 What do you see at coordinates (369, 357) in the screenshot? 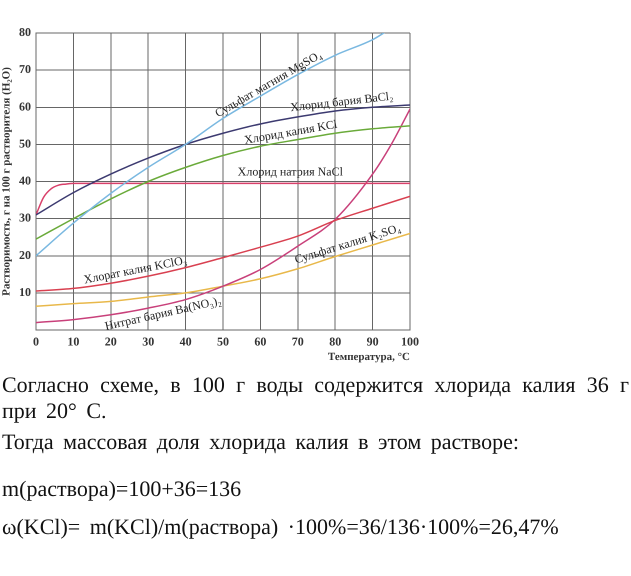
I see `x-axis-title: Температура, °C` at bounding box center [369, 357].